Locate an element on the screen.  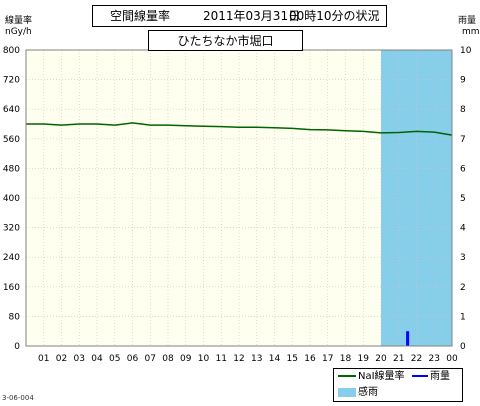
date-label: 2011年03月31日 is located at coordinates (252, 16).